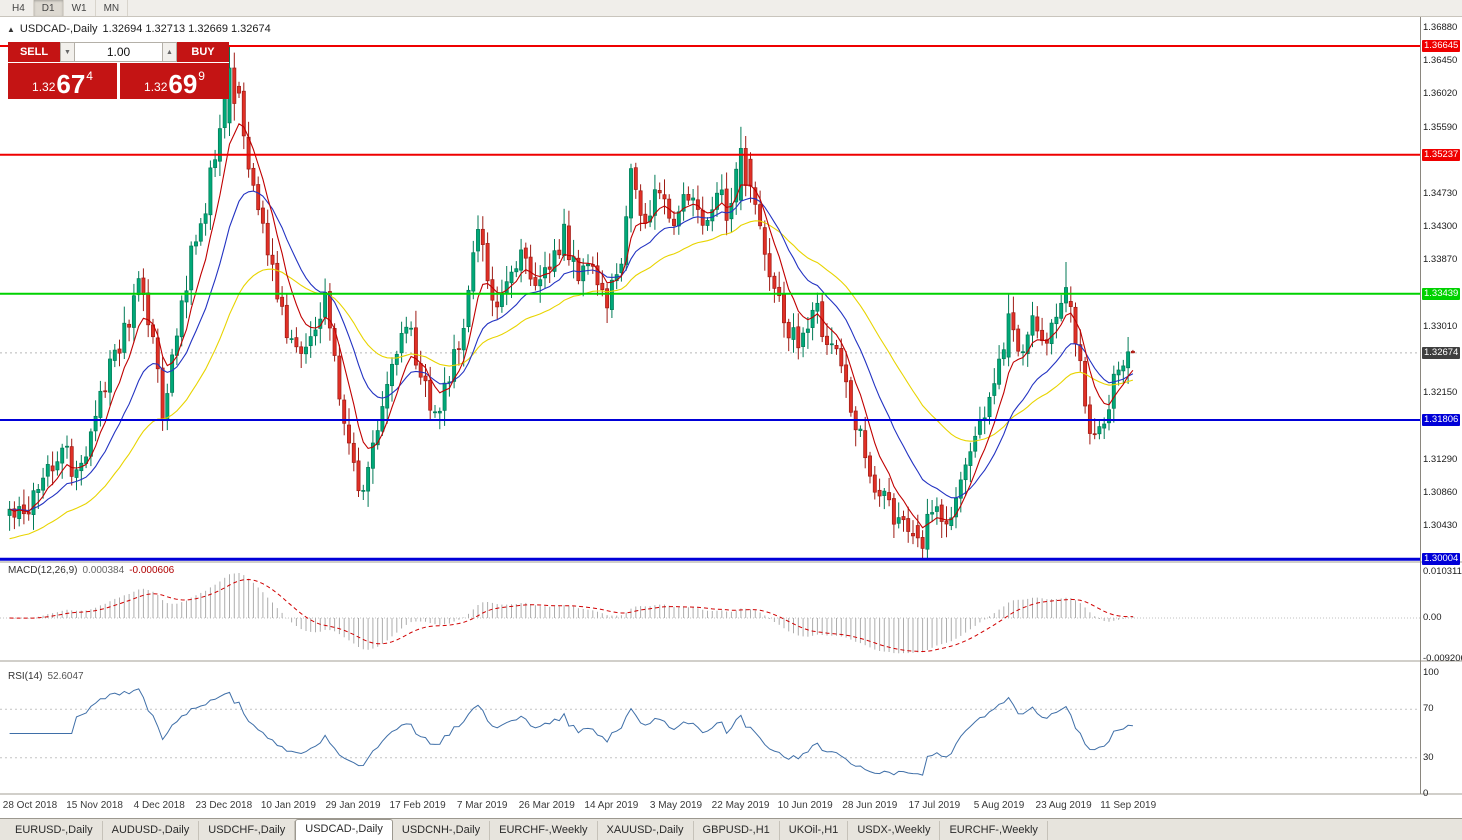 The width and height of the screenshot is (1462, 840). What do you see at coordinates (224, 805) in the screenshot?
I see `x-axis-label: 23 Dec 2018` at bounding box center [224, 805].